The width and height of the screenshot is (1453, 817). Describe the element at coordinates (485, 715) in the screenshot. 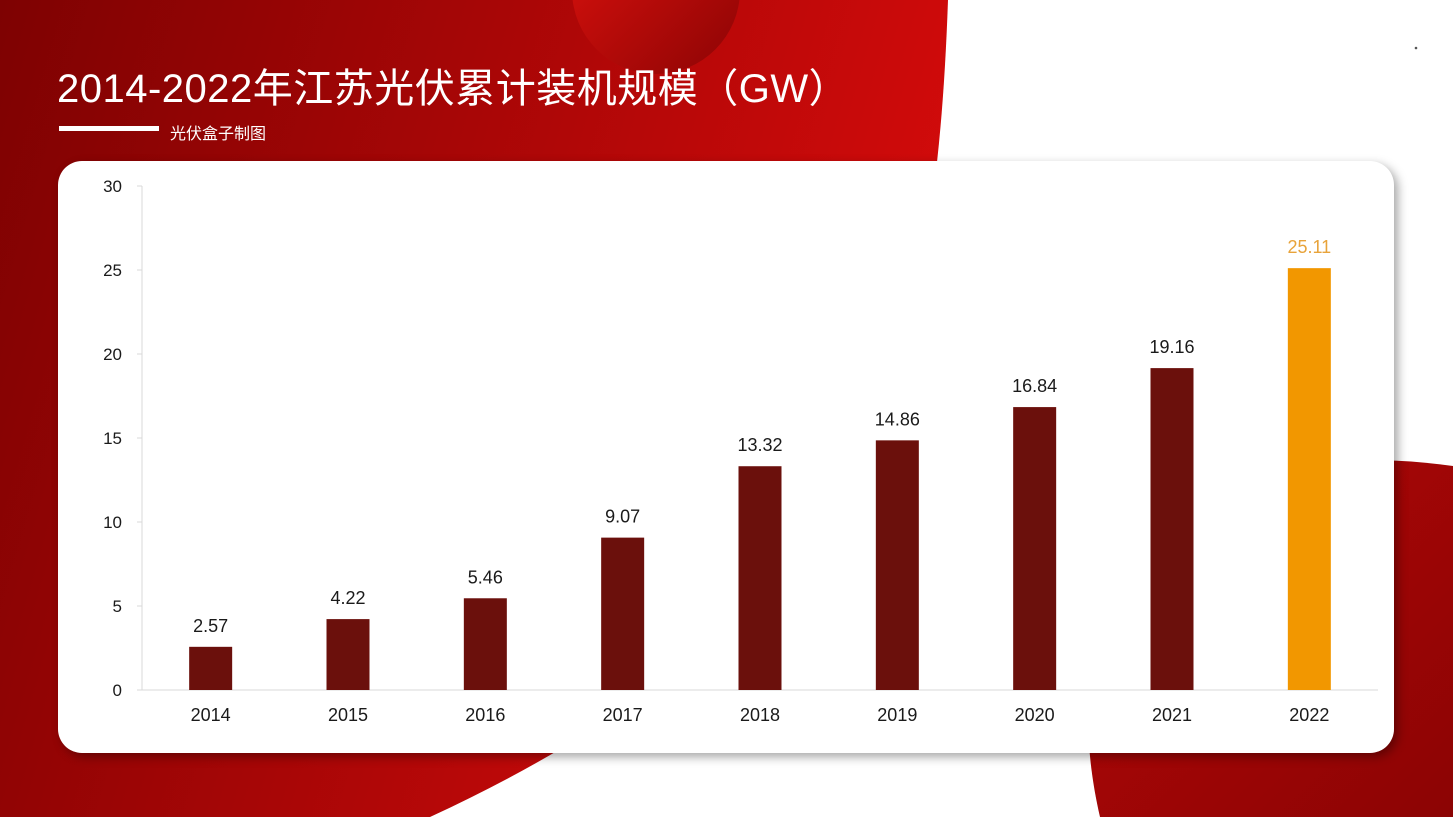

I see `x-tick-label-2016: 2016` at that location.